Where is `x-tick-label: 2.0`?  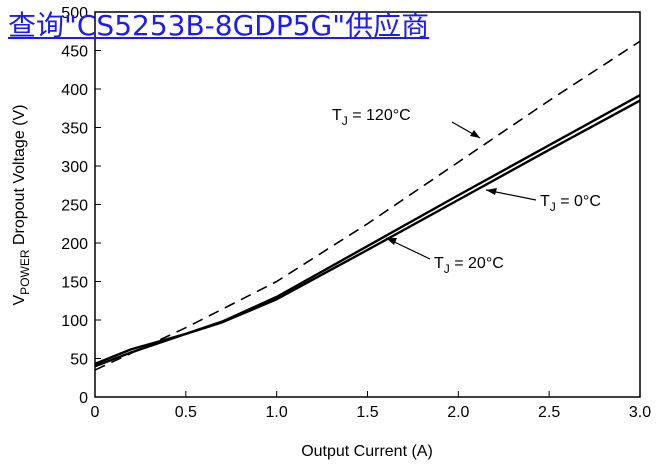
x-tick-label: 2.0 is located at coordinates (458, 412).